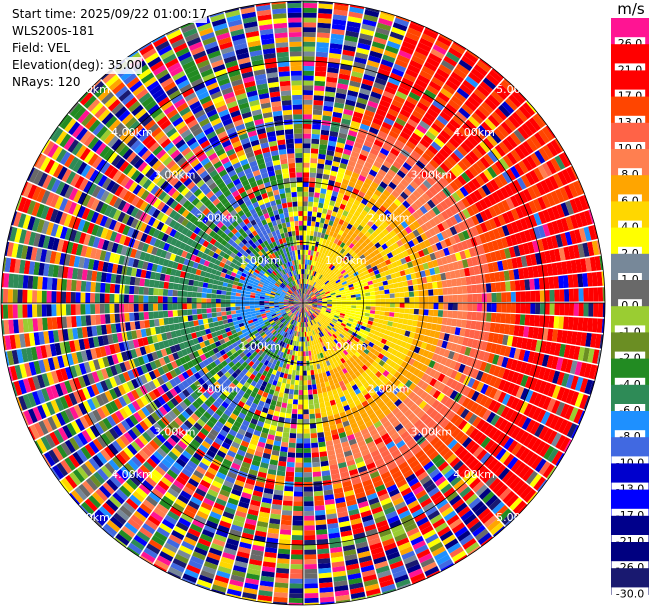  Describe the element at coordinates (446, 248) in the screenshot. I see `ray` at that location.